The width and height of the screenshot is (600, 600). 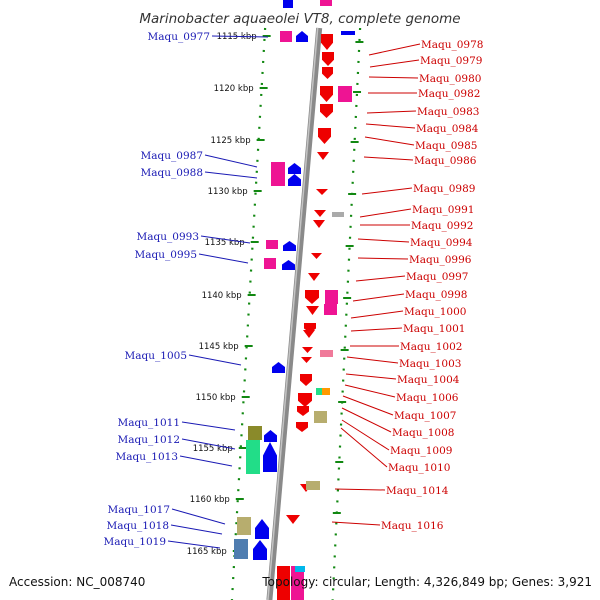 What do you see at coordinates (423, 433) in the screenshot?
I see `gene-label-right: Maqu_1008` at bounding box center [423, 433].